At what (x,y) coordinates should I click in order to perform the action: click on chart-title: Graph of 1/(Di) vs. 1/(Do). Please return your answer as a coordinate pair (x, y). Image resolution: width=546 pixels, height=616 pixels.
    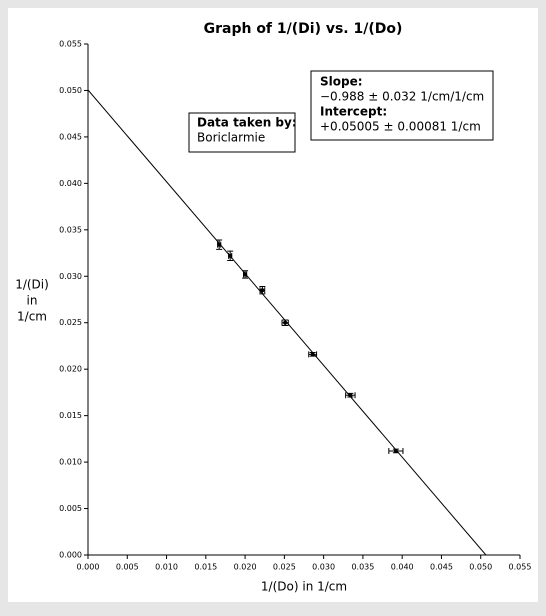
    Looking at the image, I should click on (303, 29).